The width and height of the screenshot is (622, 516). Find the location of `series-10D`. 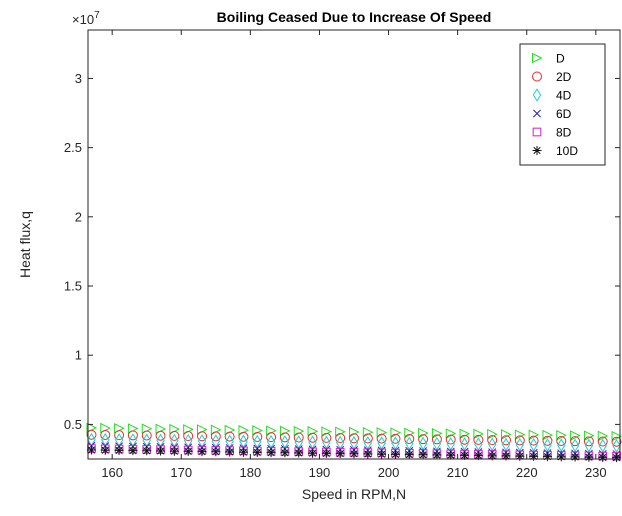

series-10D is located at coordinates (354, 454).